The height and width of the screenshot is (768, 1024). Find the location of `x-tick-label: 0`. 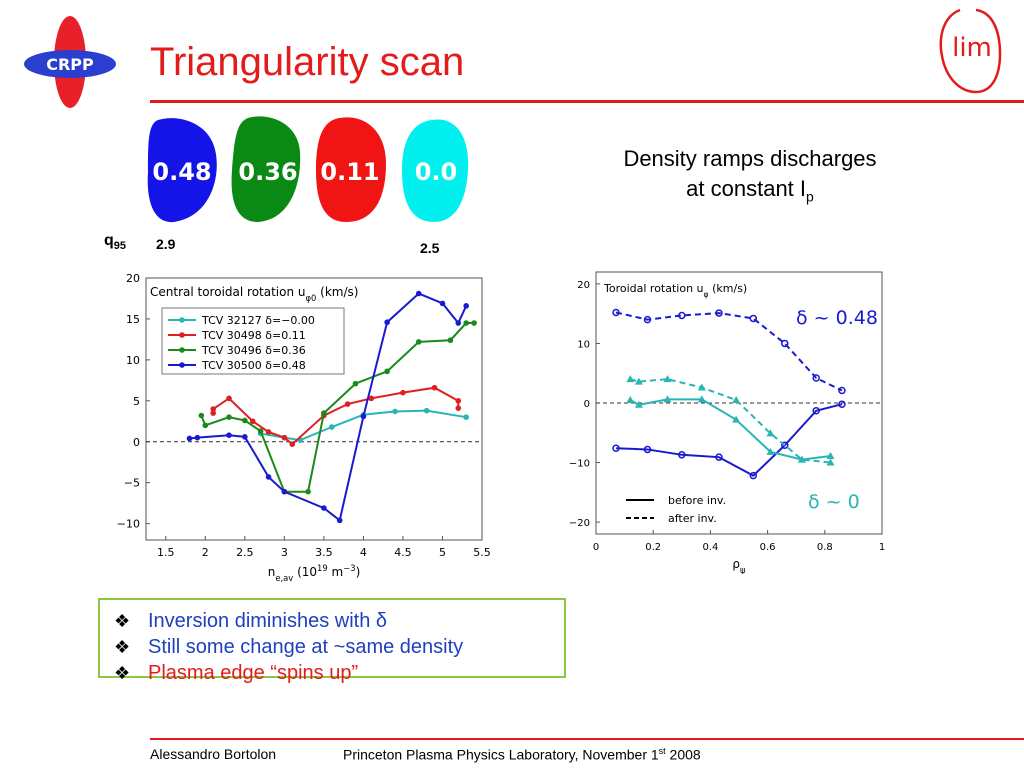

x-tick-label: 0 is located at coordinates (596, 547).